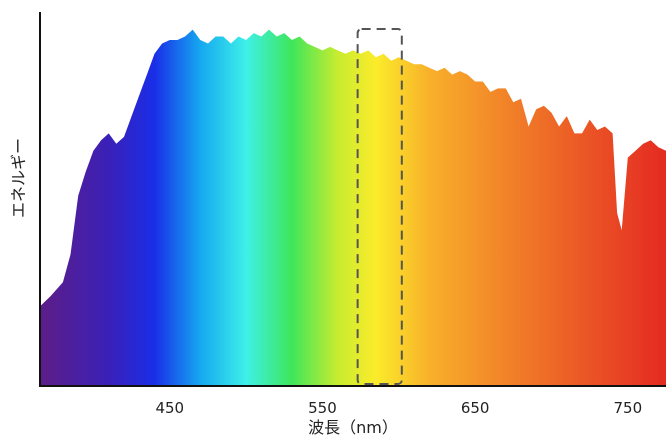  What do you see at coordinates (169, 408) in the screenshot?
I see `x-tick-label: 450` at bounding box center [169, 408].